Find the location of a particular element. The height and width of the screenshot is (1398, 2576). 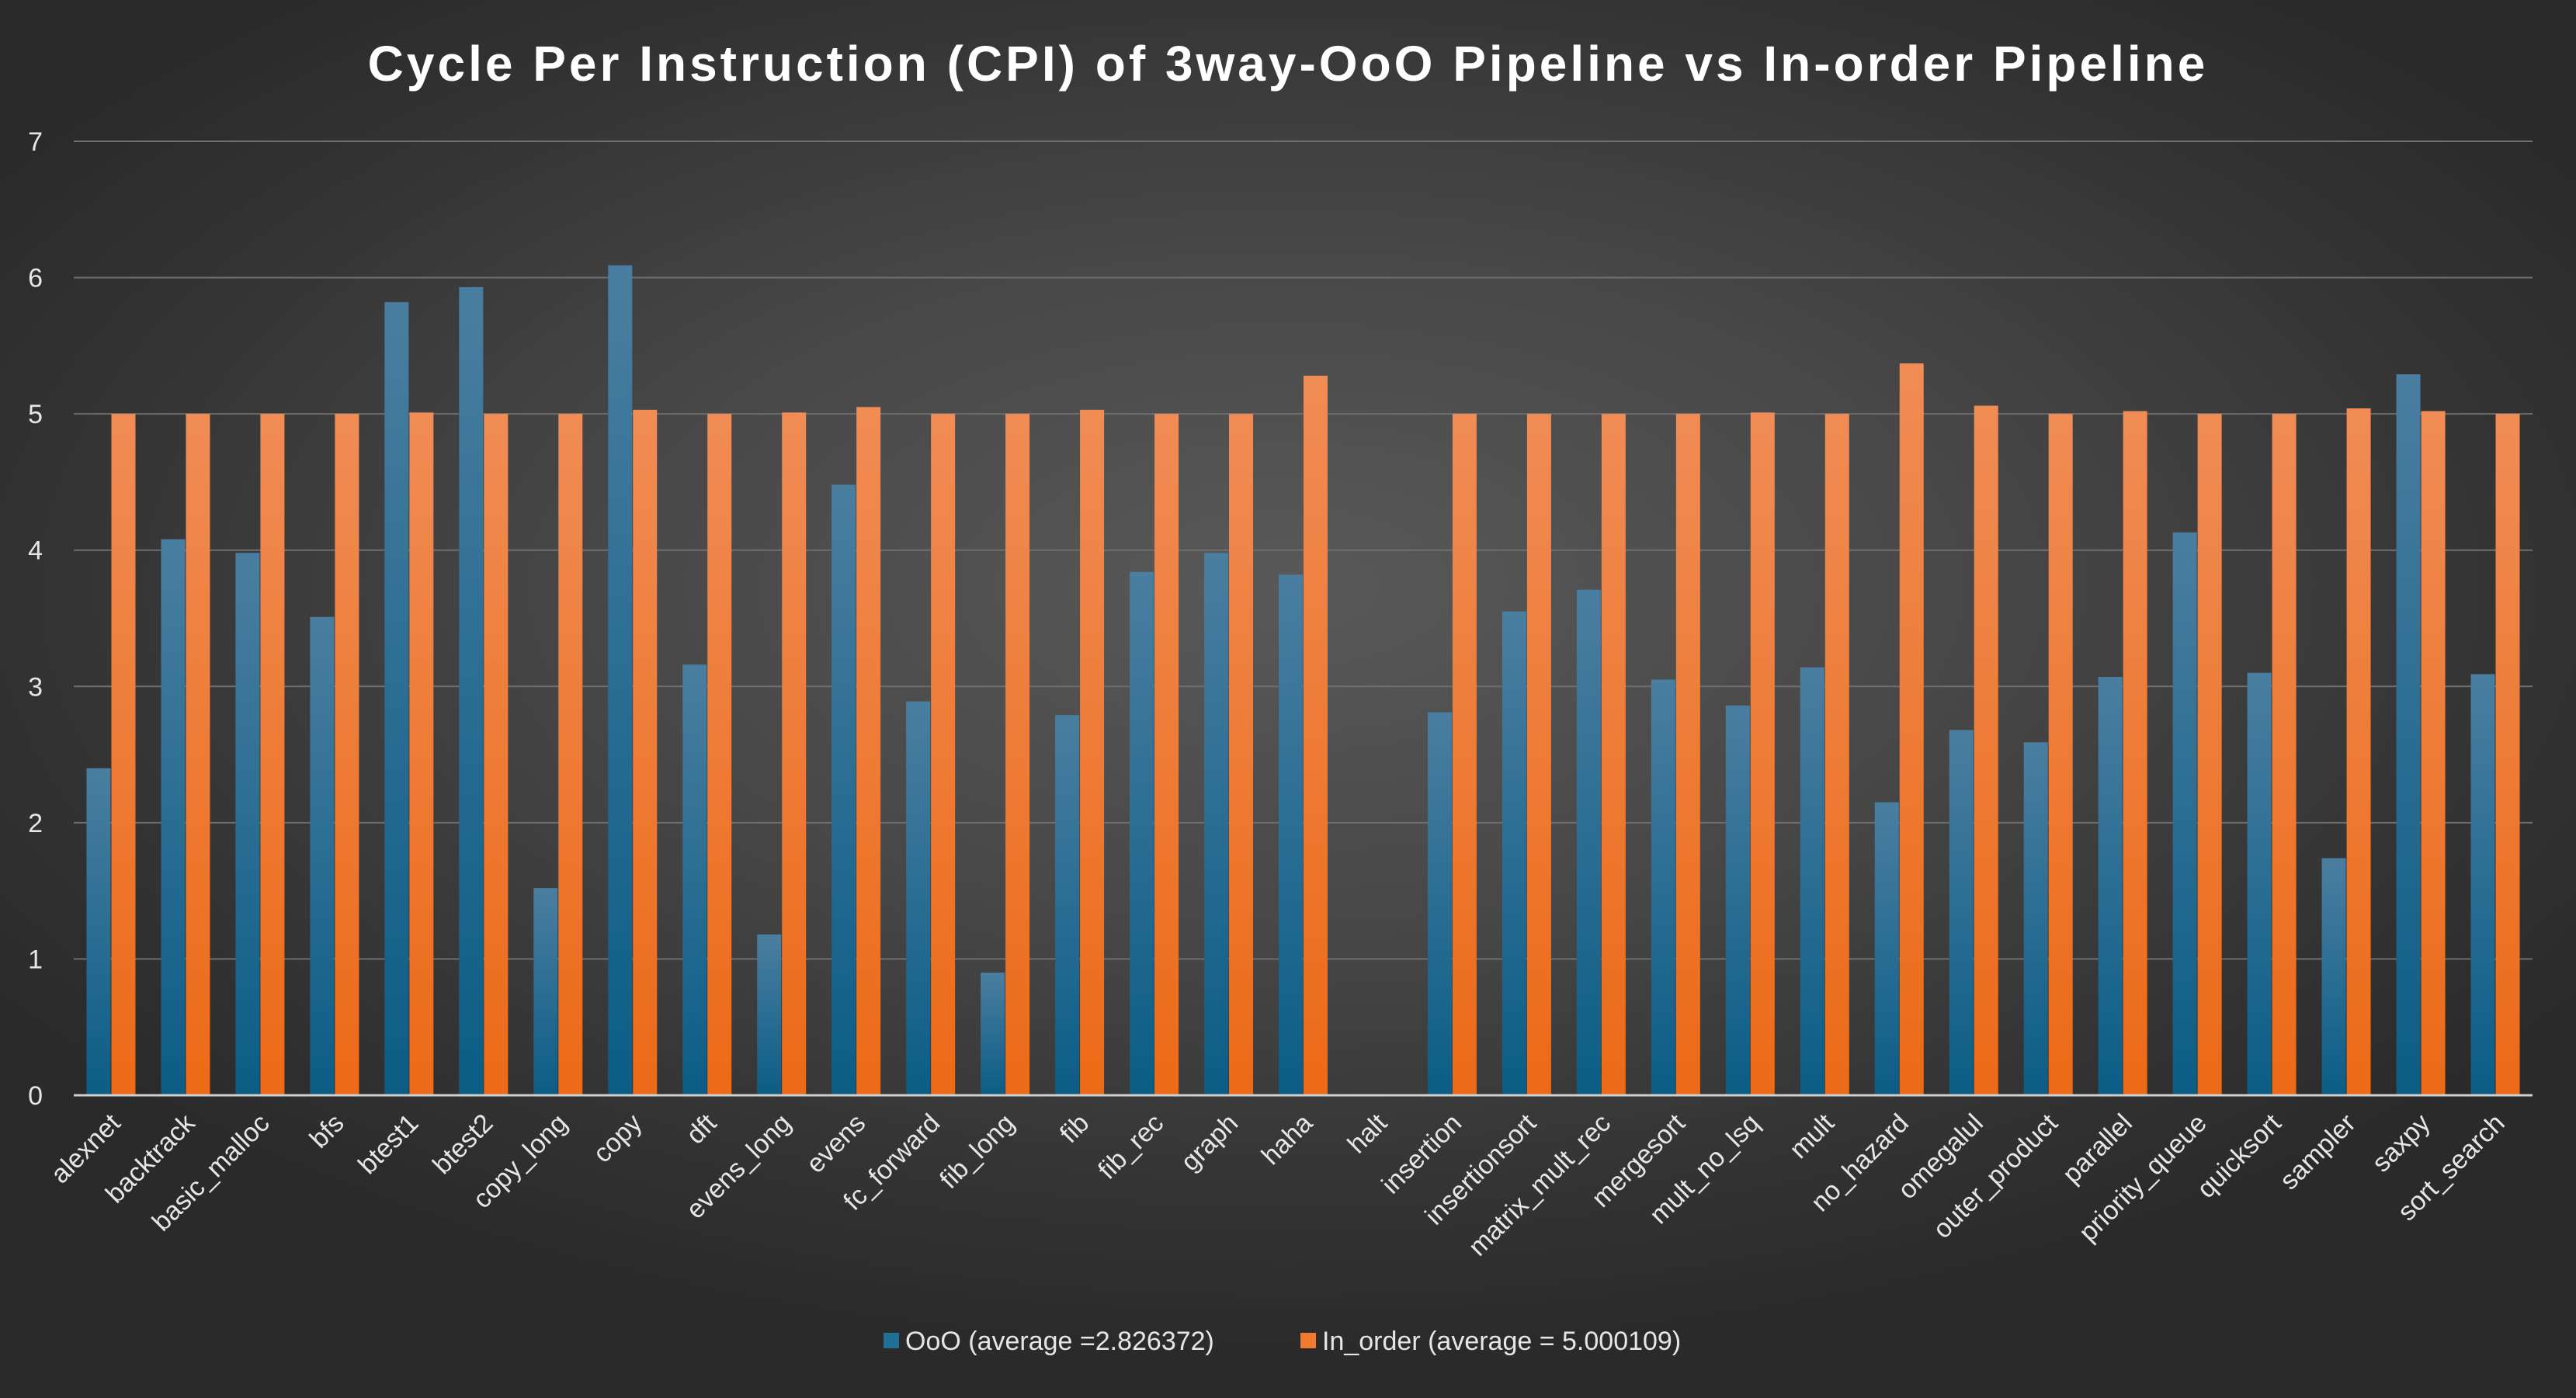

y-tick-label: 7 is located at coordinates (35, 142).